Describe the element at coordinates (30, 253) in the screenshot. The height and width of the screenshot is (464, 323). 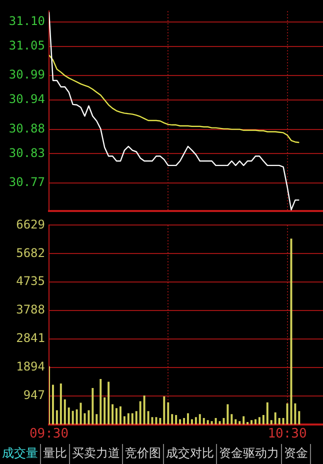
I see `y-tick-label: 5682` at that location.